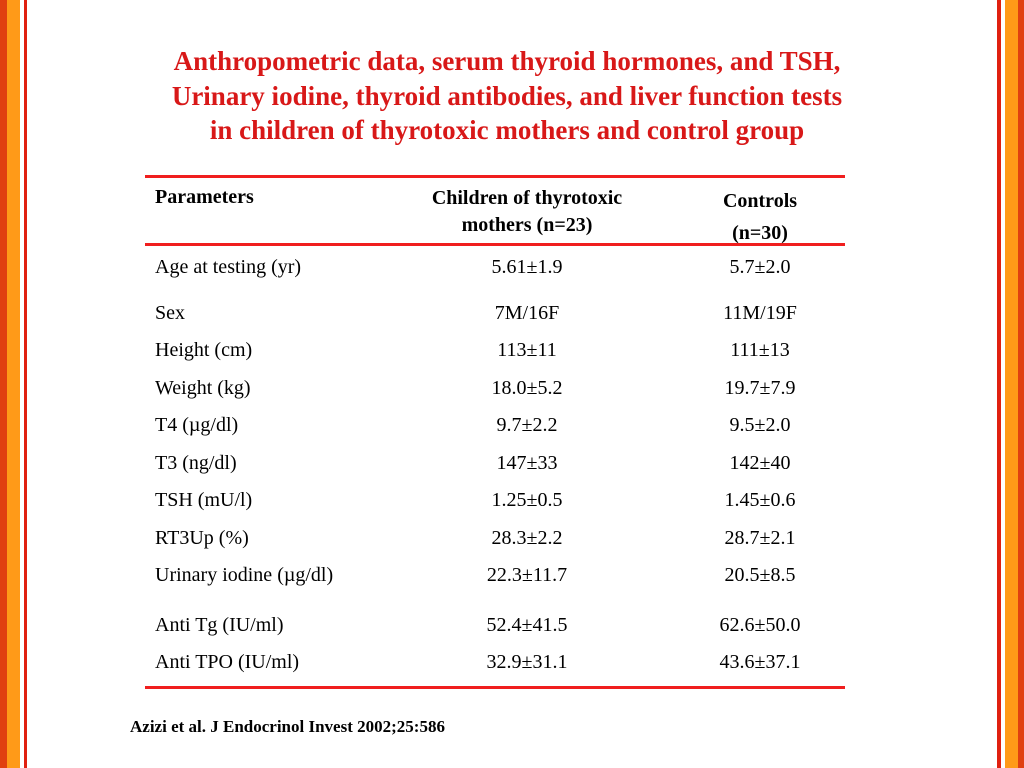 The image size is (1024, 768). Describe the element at coordinates (1021, 384) in the screenshot. I see `right-border-outer` at that location.